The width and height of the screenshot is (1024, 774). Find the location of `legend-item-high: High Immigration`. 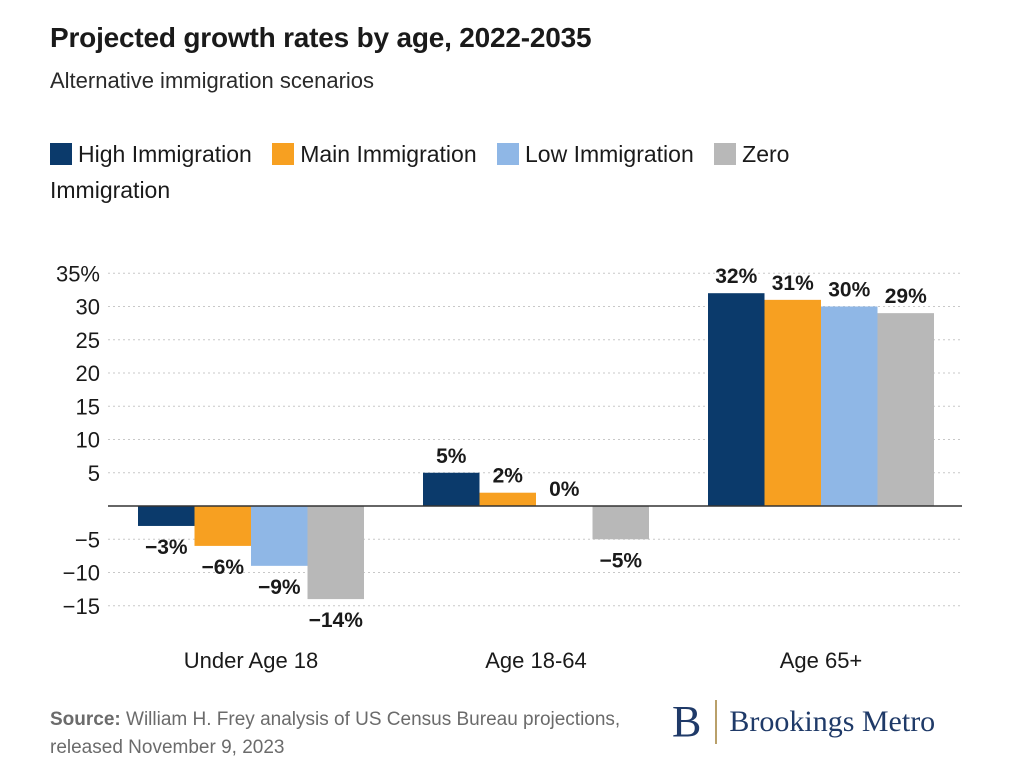

legend-item-high: High Immigration is located at coordinates (151, 154).